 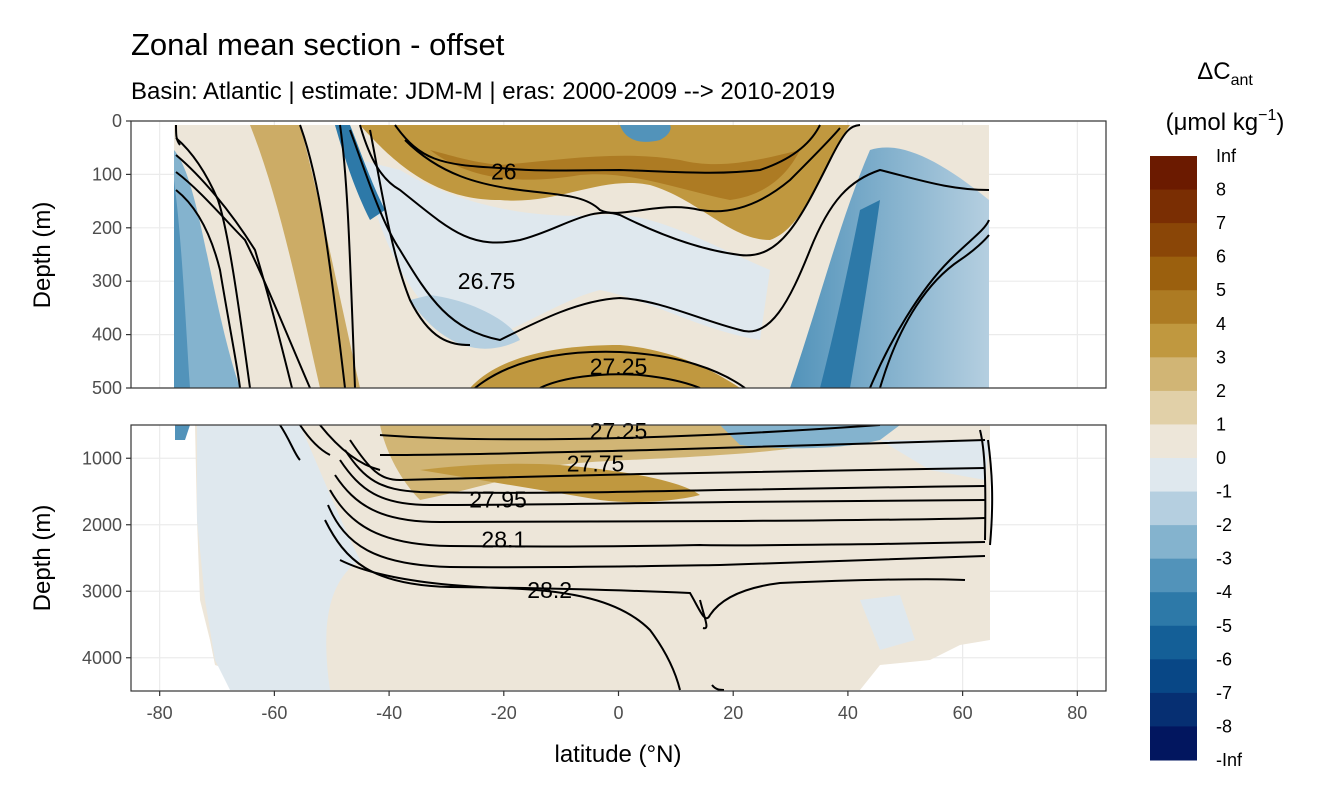 What do you see at coordinates (274, 713) in the screenshot?
I see `x-tick-label: -60` at bounding box center [274, 713].